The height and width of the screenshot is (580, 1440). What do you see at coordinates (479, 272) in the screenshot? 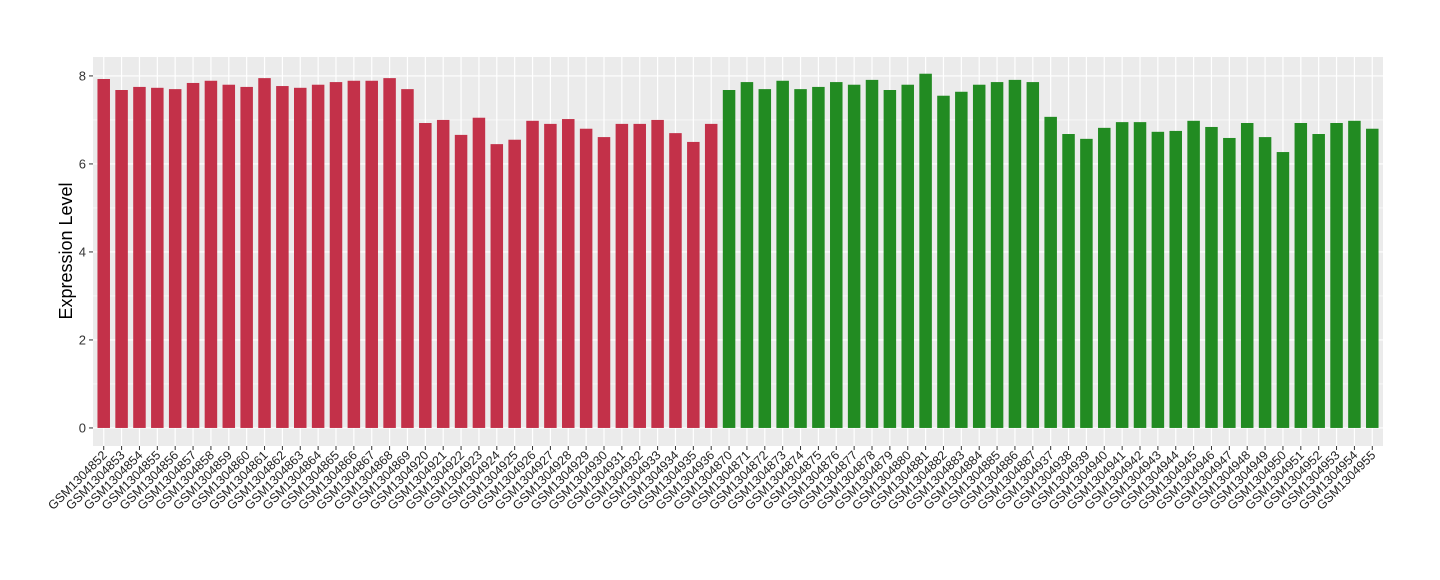
I see `bar-GSM1304923` at bounding box center [479, 272].